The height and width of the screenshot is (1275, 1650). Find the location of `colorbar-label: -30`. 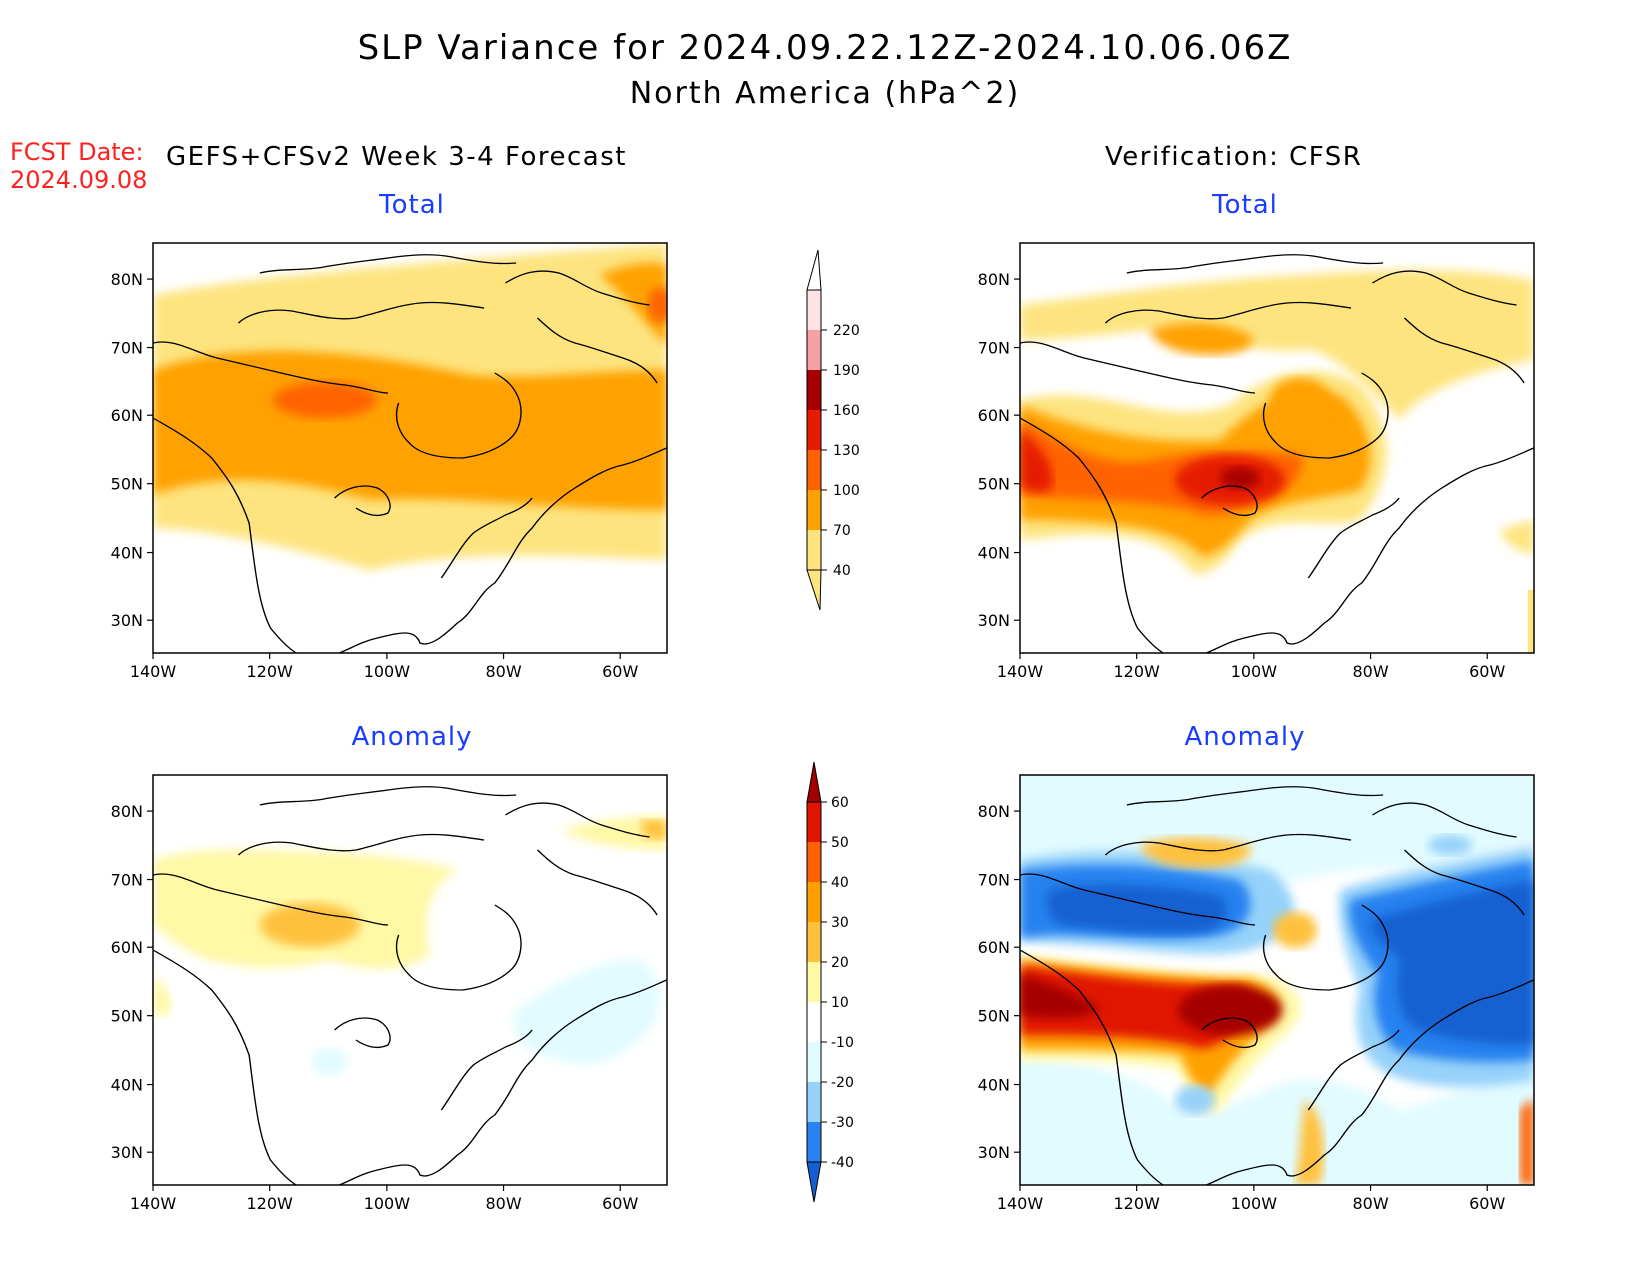

colorbar-label: -30 is located at coordinates (842, 1123).